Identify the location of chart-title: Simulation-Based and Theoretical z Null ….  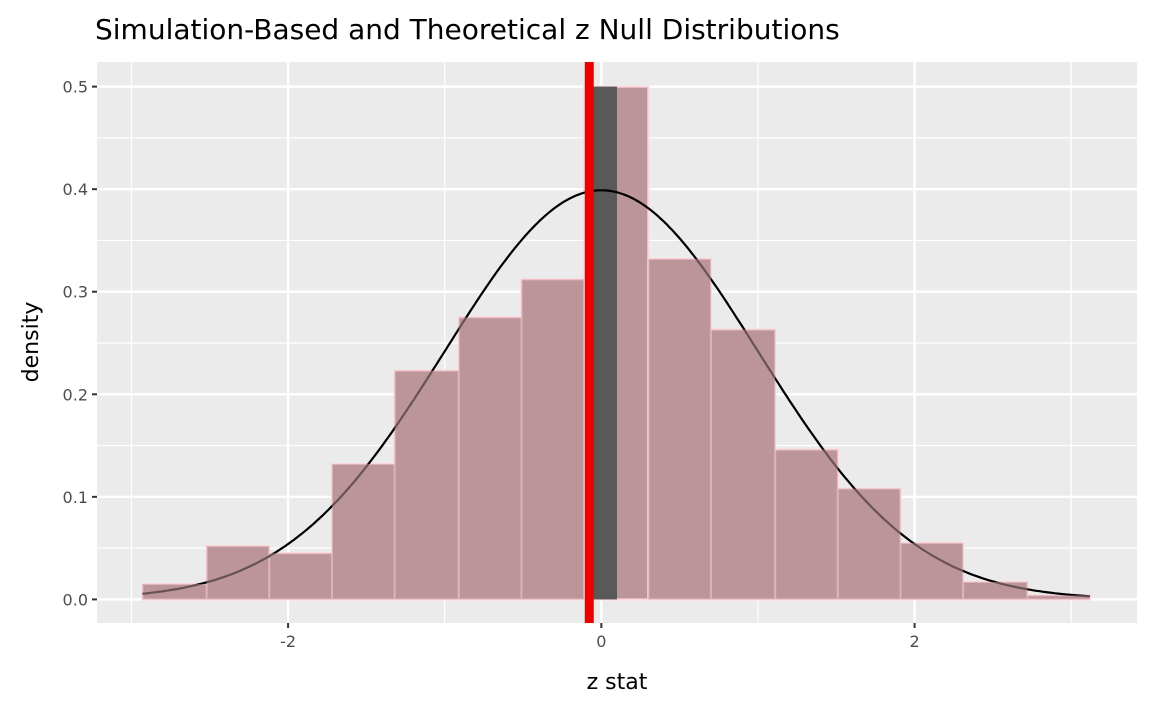
(467, 29).